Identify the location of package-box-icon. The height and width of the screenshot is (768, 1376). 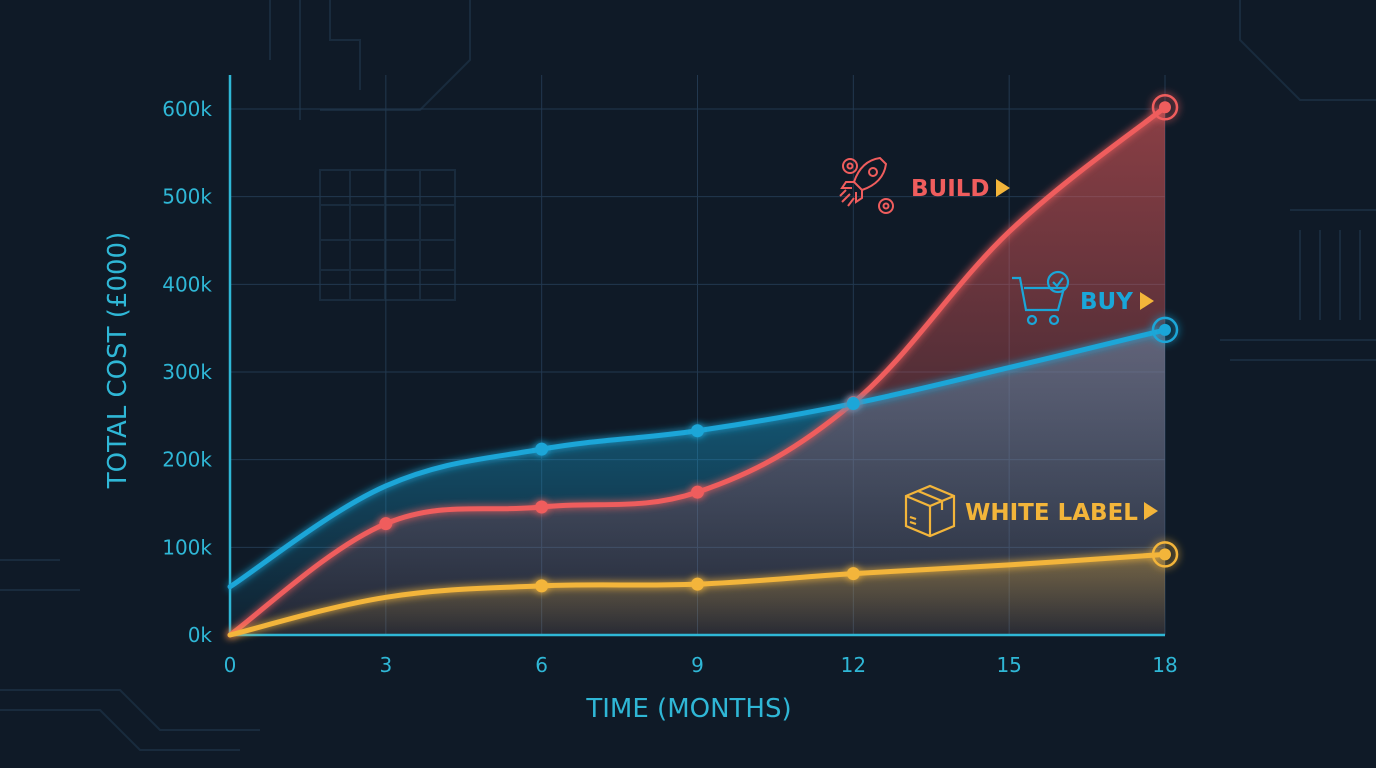
(930, 511).